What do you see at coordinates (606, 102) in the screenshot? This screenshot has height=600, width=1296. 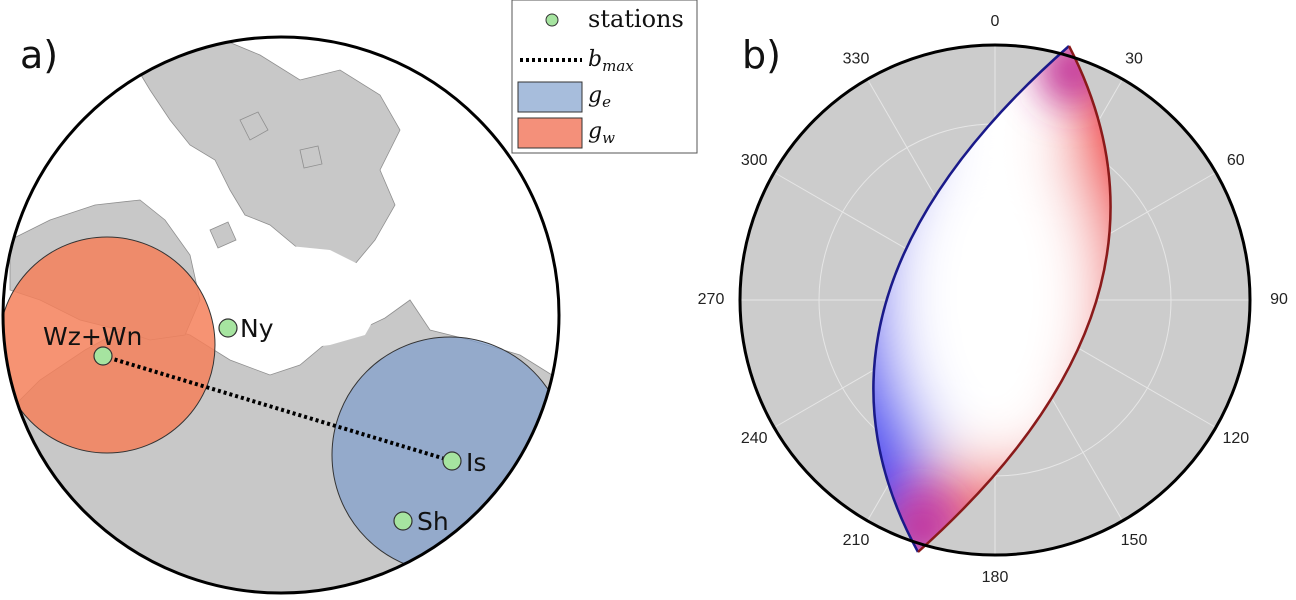 I see `legend-ge-sub: e` at bounding box center [606, 102].